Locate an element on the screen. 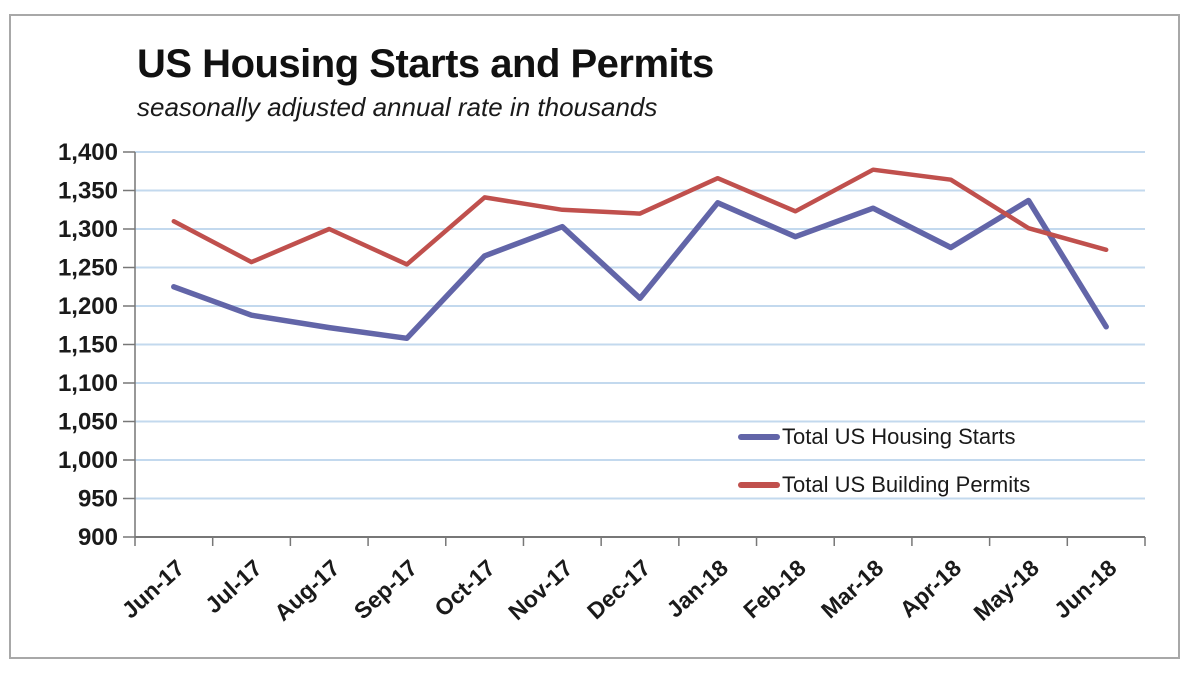 Image resolution: width=1200 pixels, height=677 pixels. y-axis-tick-label: 1,400 is located at coordinates (88, 152).